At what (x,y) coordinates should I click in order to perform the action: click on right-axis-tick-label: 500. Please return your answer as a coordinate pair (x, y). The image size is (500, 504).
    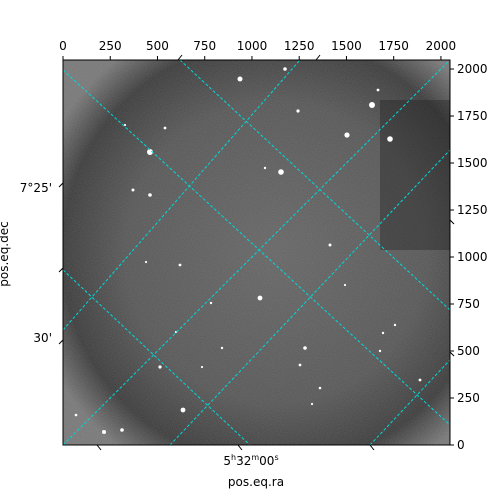
    Looking at the image, I should click on (468, 351).